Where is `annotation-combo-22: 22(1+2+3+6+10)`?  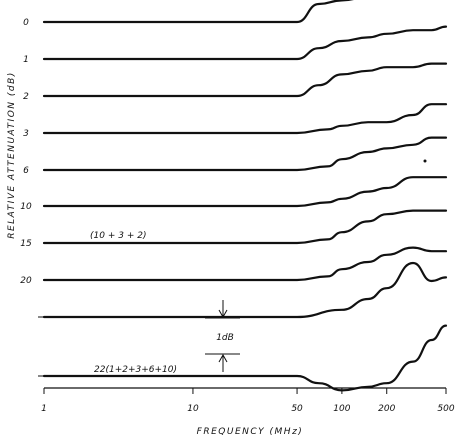
annotation-combo-22: 22(1+2+3+6+10) is located at coordinates (135, 370).